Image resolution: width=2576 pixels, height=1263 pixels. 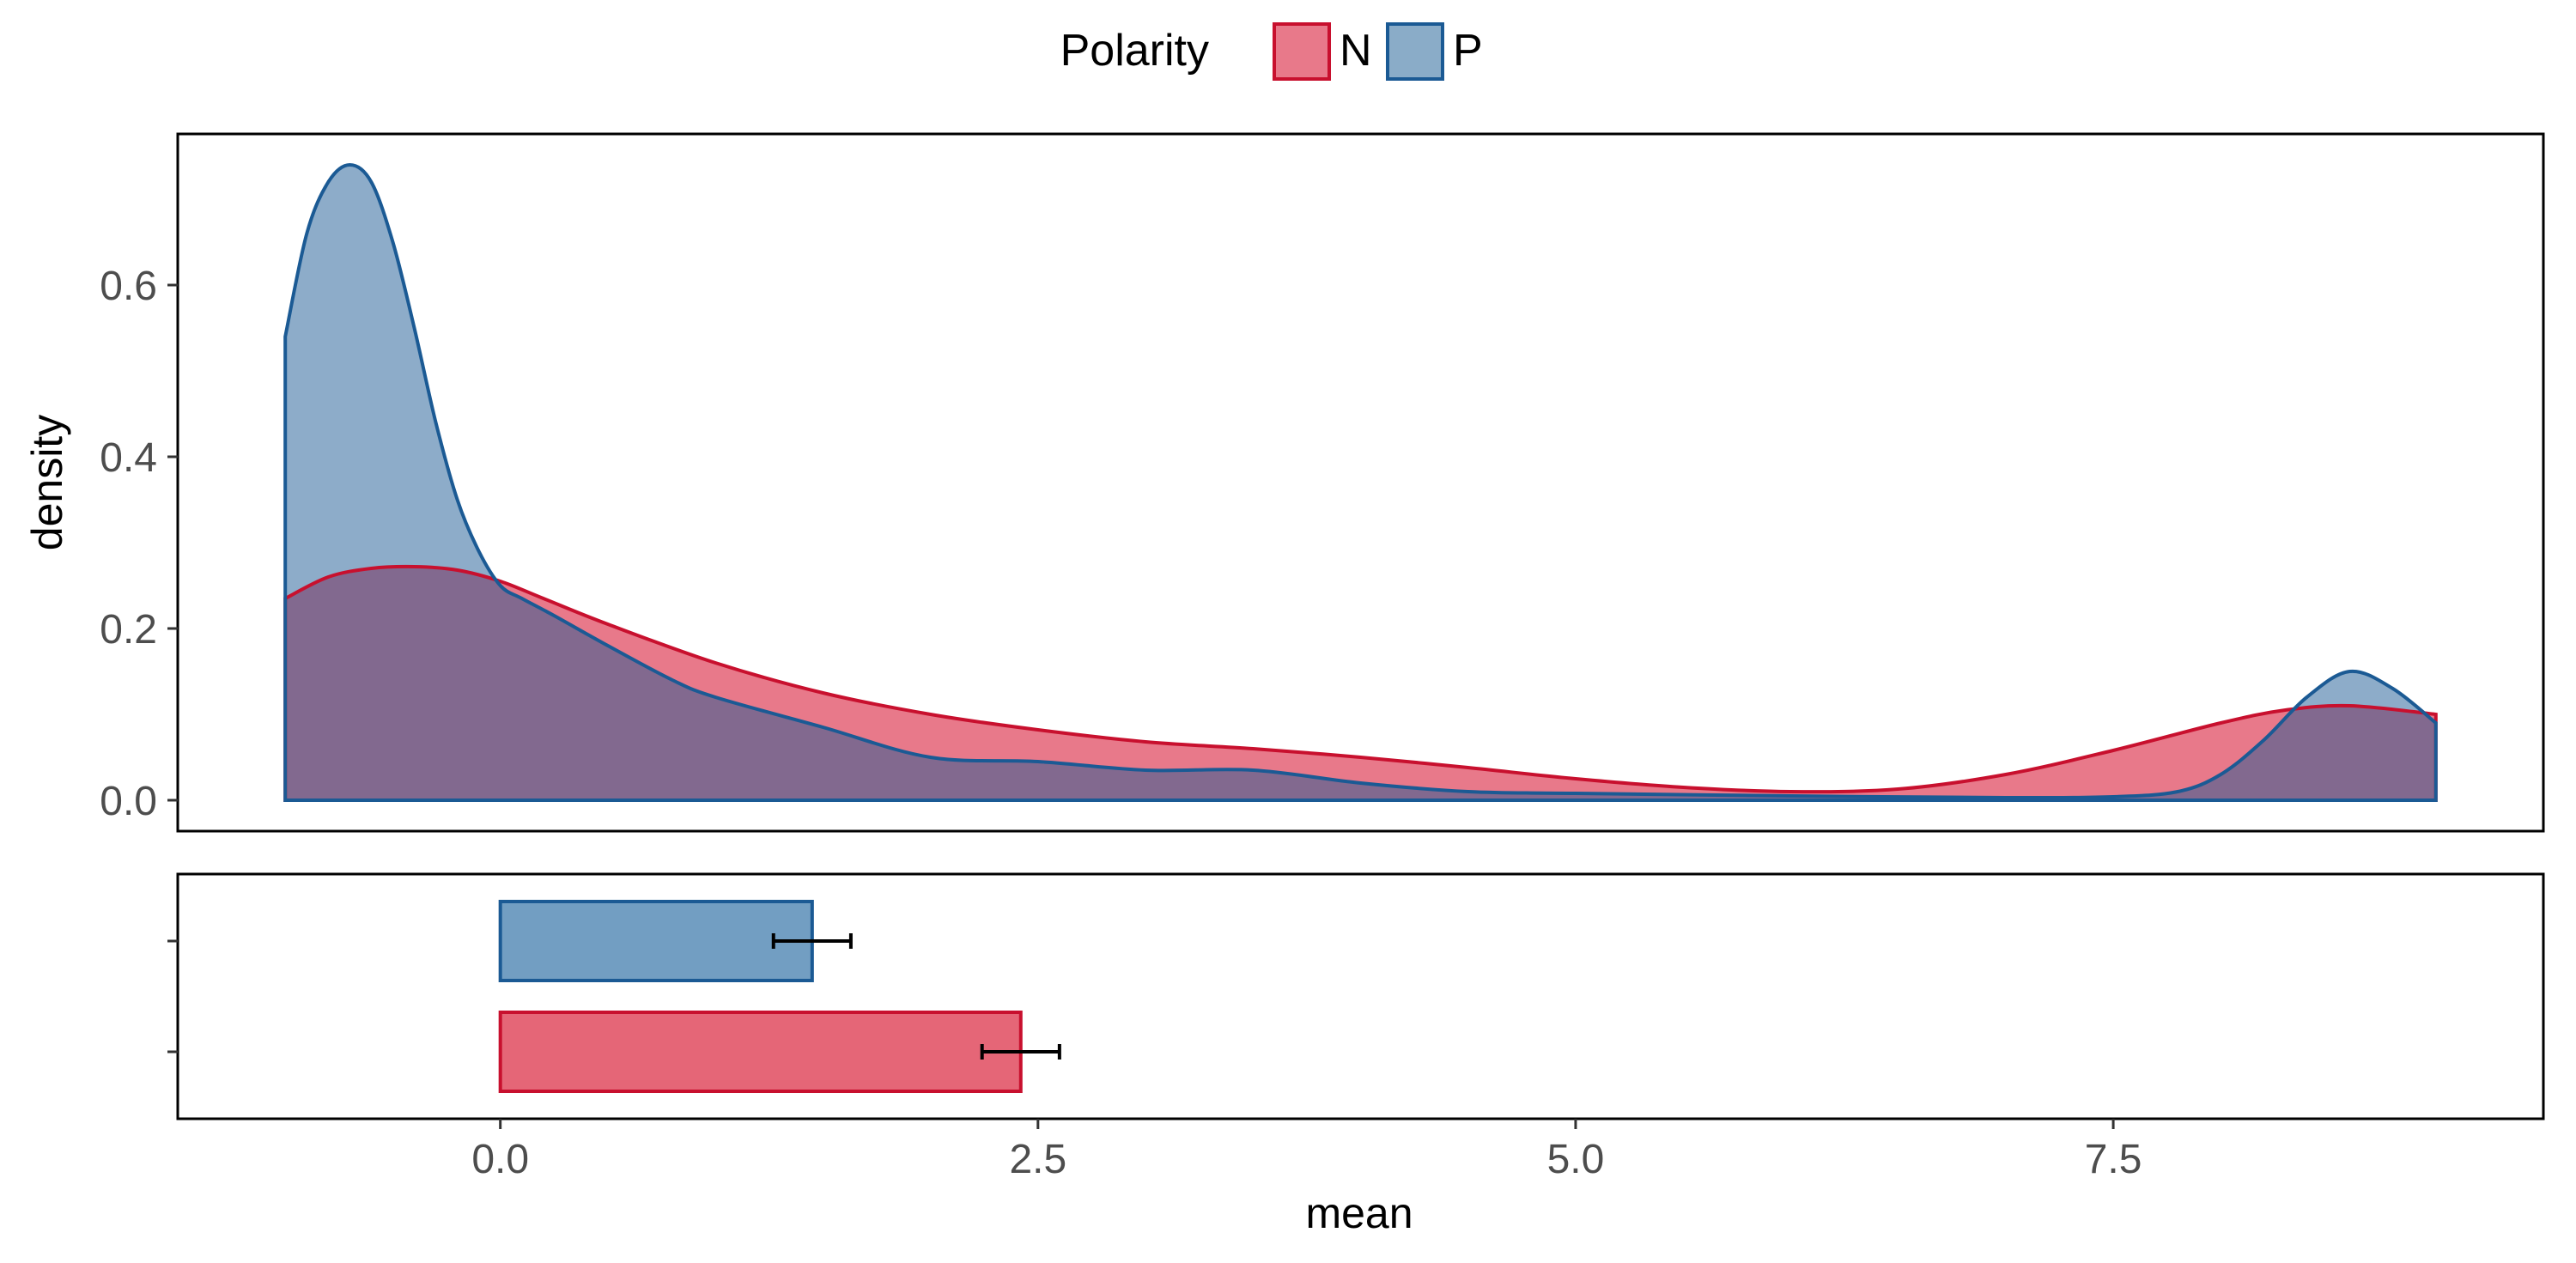 I want to click on x-axis-title: mean, so click(x=1359, y=1213).